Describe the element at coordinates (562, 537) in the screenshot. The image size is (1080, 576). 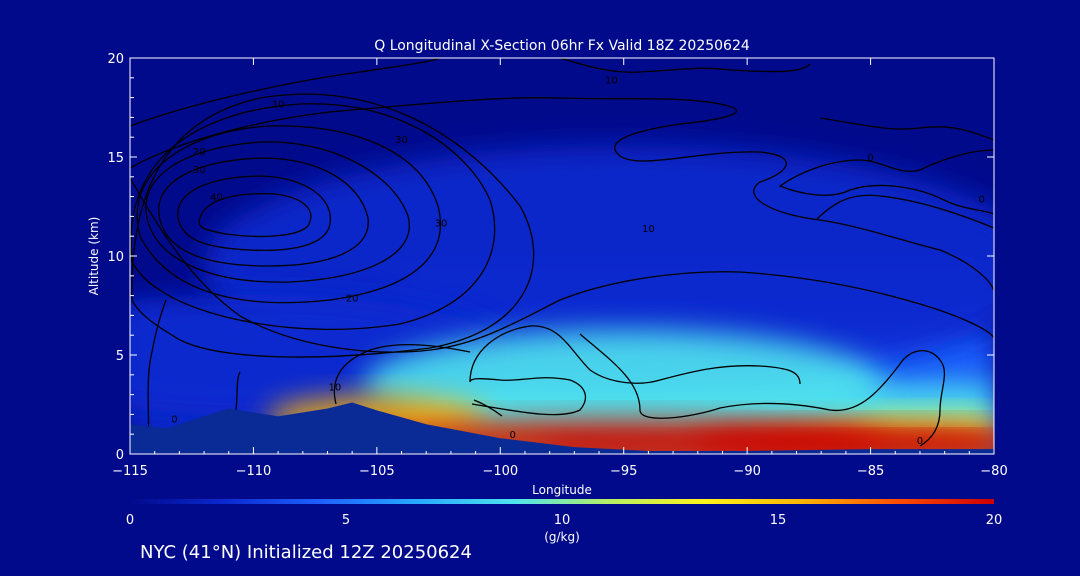
I see `colorbar-label: (g/kg)` at that location.